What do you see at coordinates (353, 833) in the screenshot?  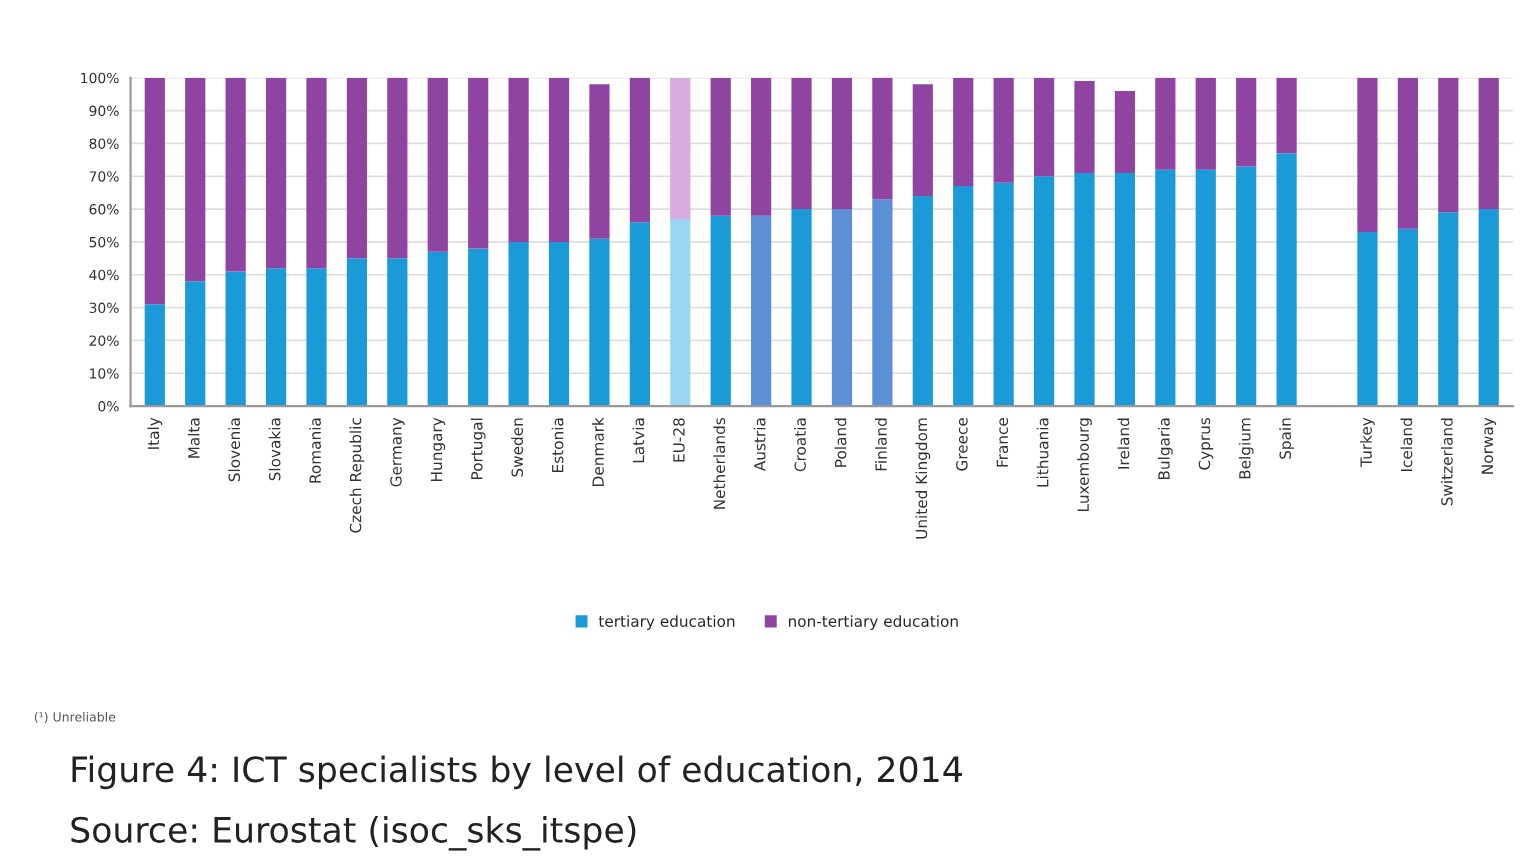 I see `source-note: Source: Eurostat (isoc_sks_itspe)` at bounding box center [353, 833].